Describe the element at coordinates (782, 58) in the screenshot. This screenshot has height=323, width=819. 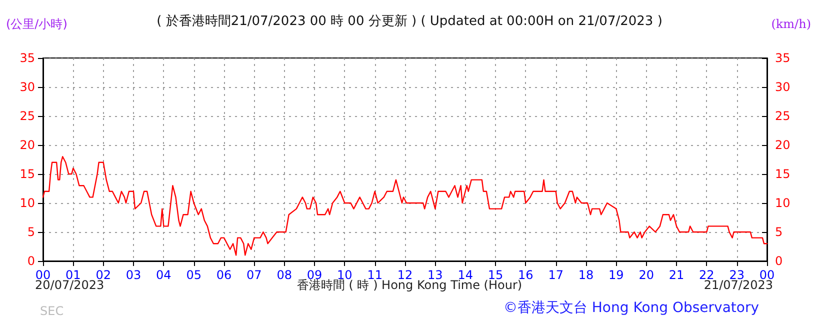
I see `y2-tick-label: 35` at that location.